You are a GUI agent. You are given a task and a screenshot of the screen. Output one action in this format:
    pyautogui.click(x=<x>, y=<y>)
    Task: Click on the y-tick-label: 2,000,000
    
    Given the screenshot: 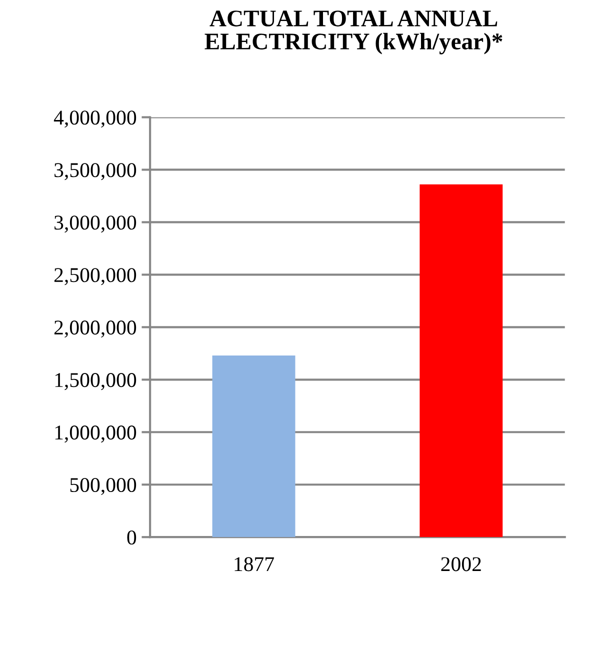 What is the action you would take?
    pyautogui.click(x=95, y=329)
    